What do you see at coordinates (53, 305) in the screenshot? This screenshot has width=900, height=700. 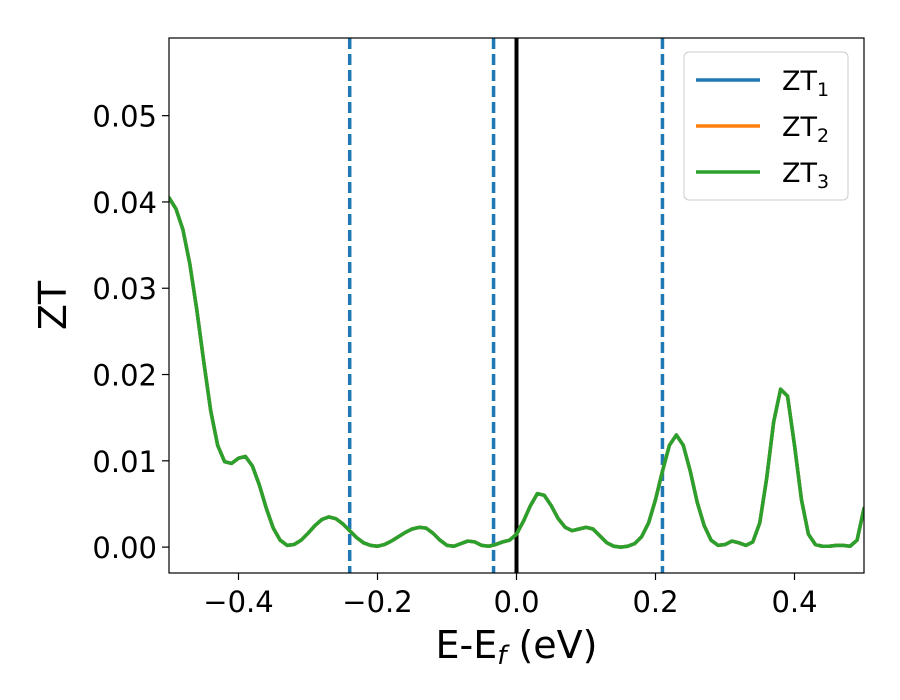 I see `y-axis-title: ZT` at bounding box center [53, 305].